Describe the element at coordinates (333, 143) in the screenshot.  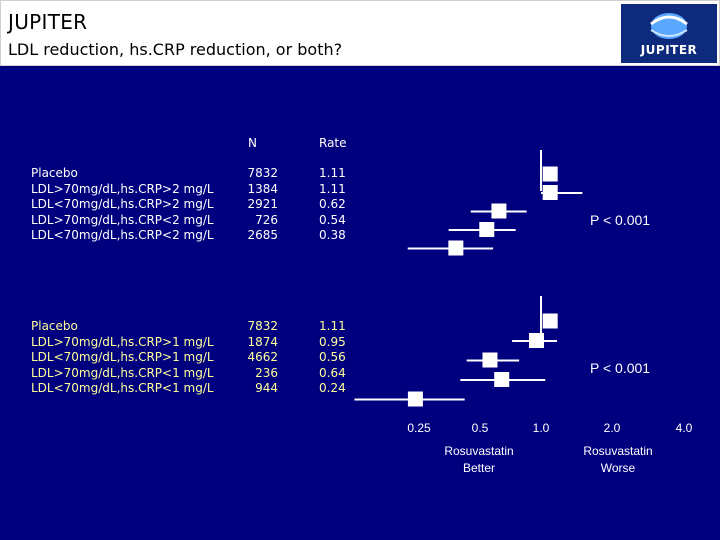
I see `column-header-rate: Rate` at that location.